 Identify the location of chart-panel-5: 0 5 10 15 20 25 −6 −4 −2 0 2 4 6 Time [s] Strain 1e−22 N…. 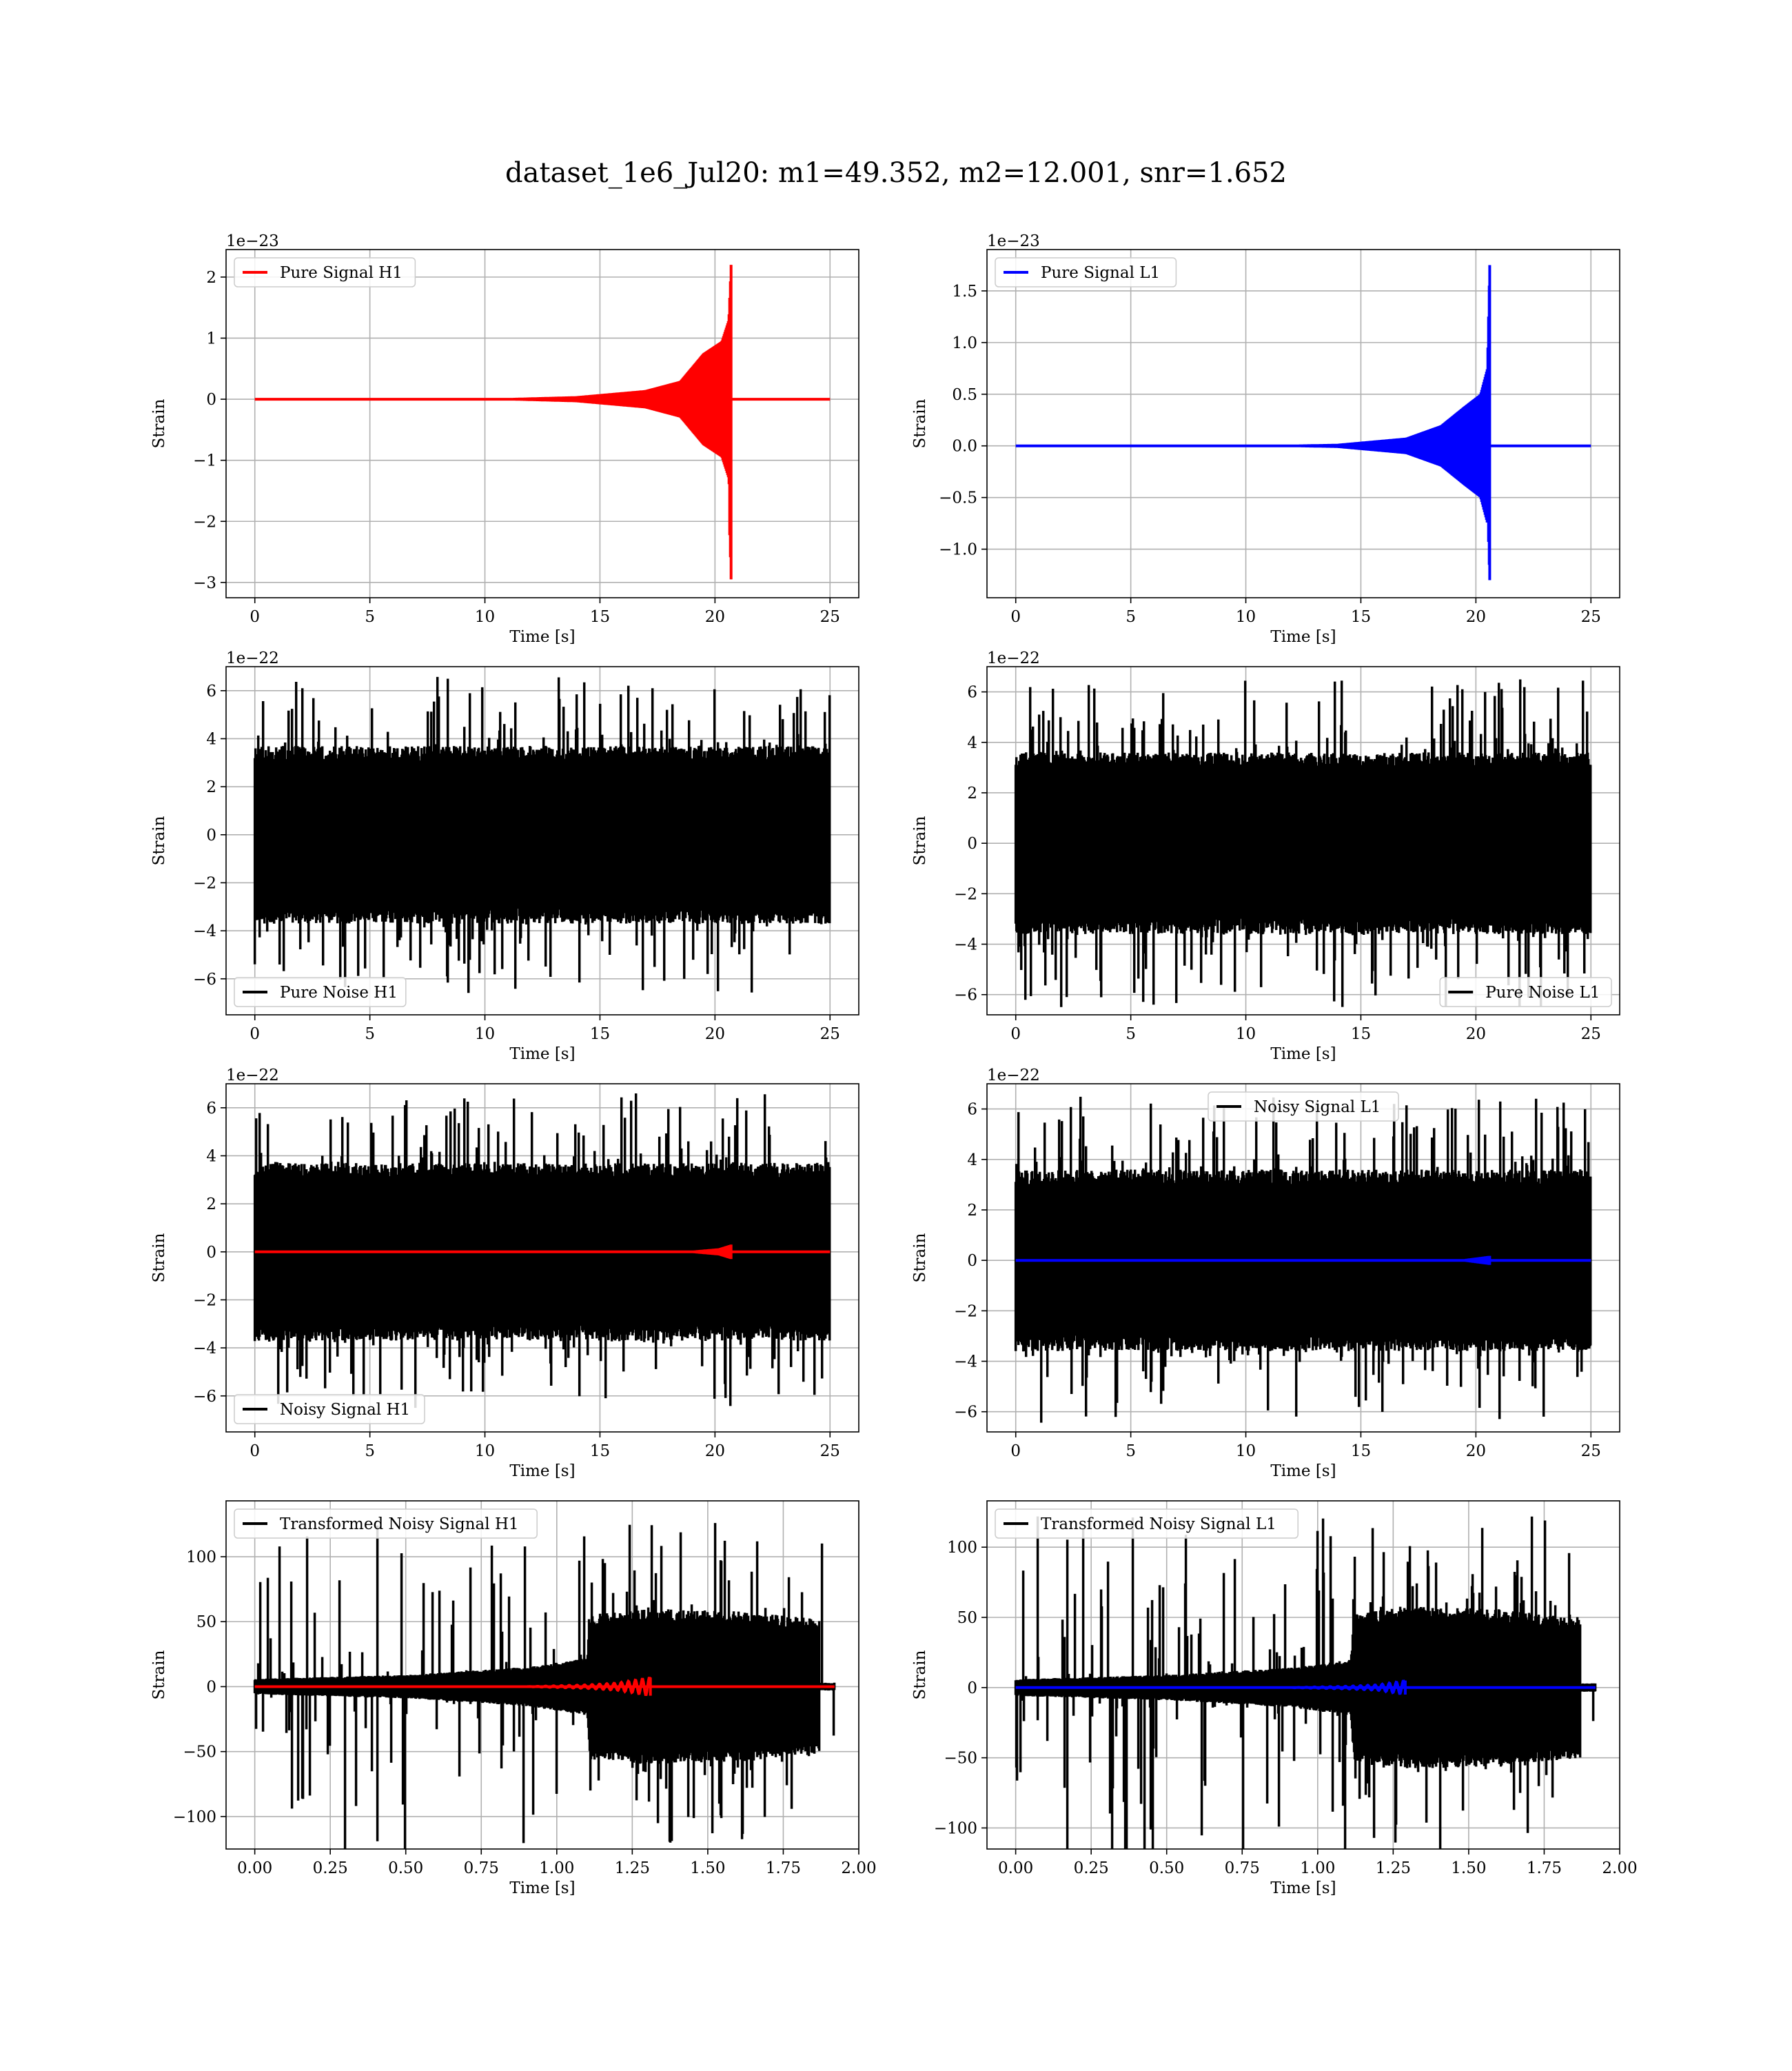
(504, 1273).